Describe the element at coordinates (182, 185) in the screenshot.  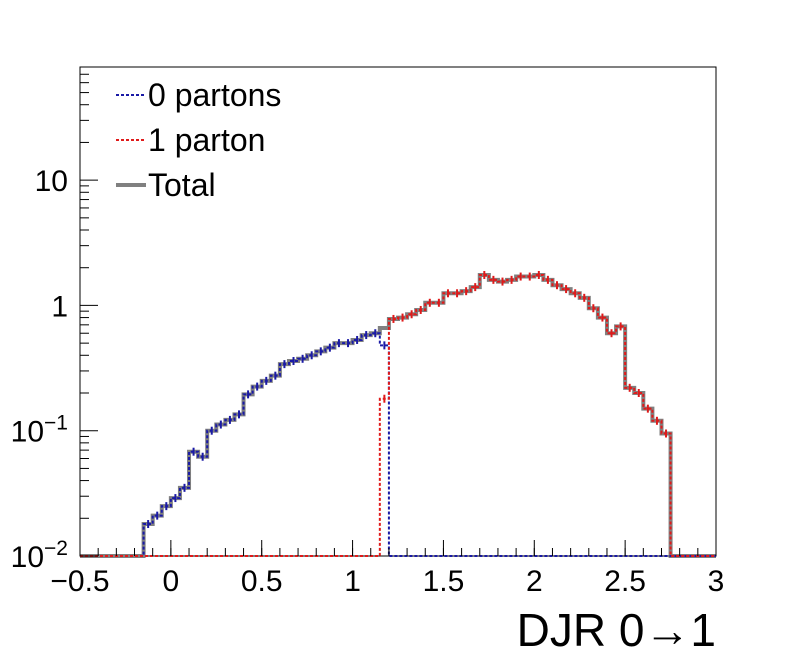
I see `legend-label-total: Total` at that location.